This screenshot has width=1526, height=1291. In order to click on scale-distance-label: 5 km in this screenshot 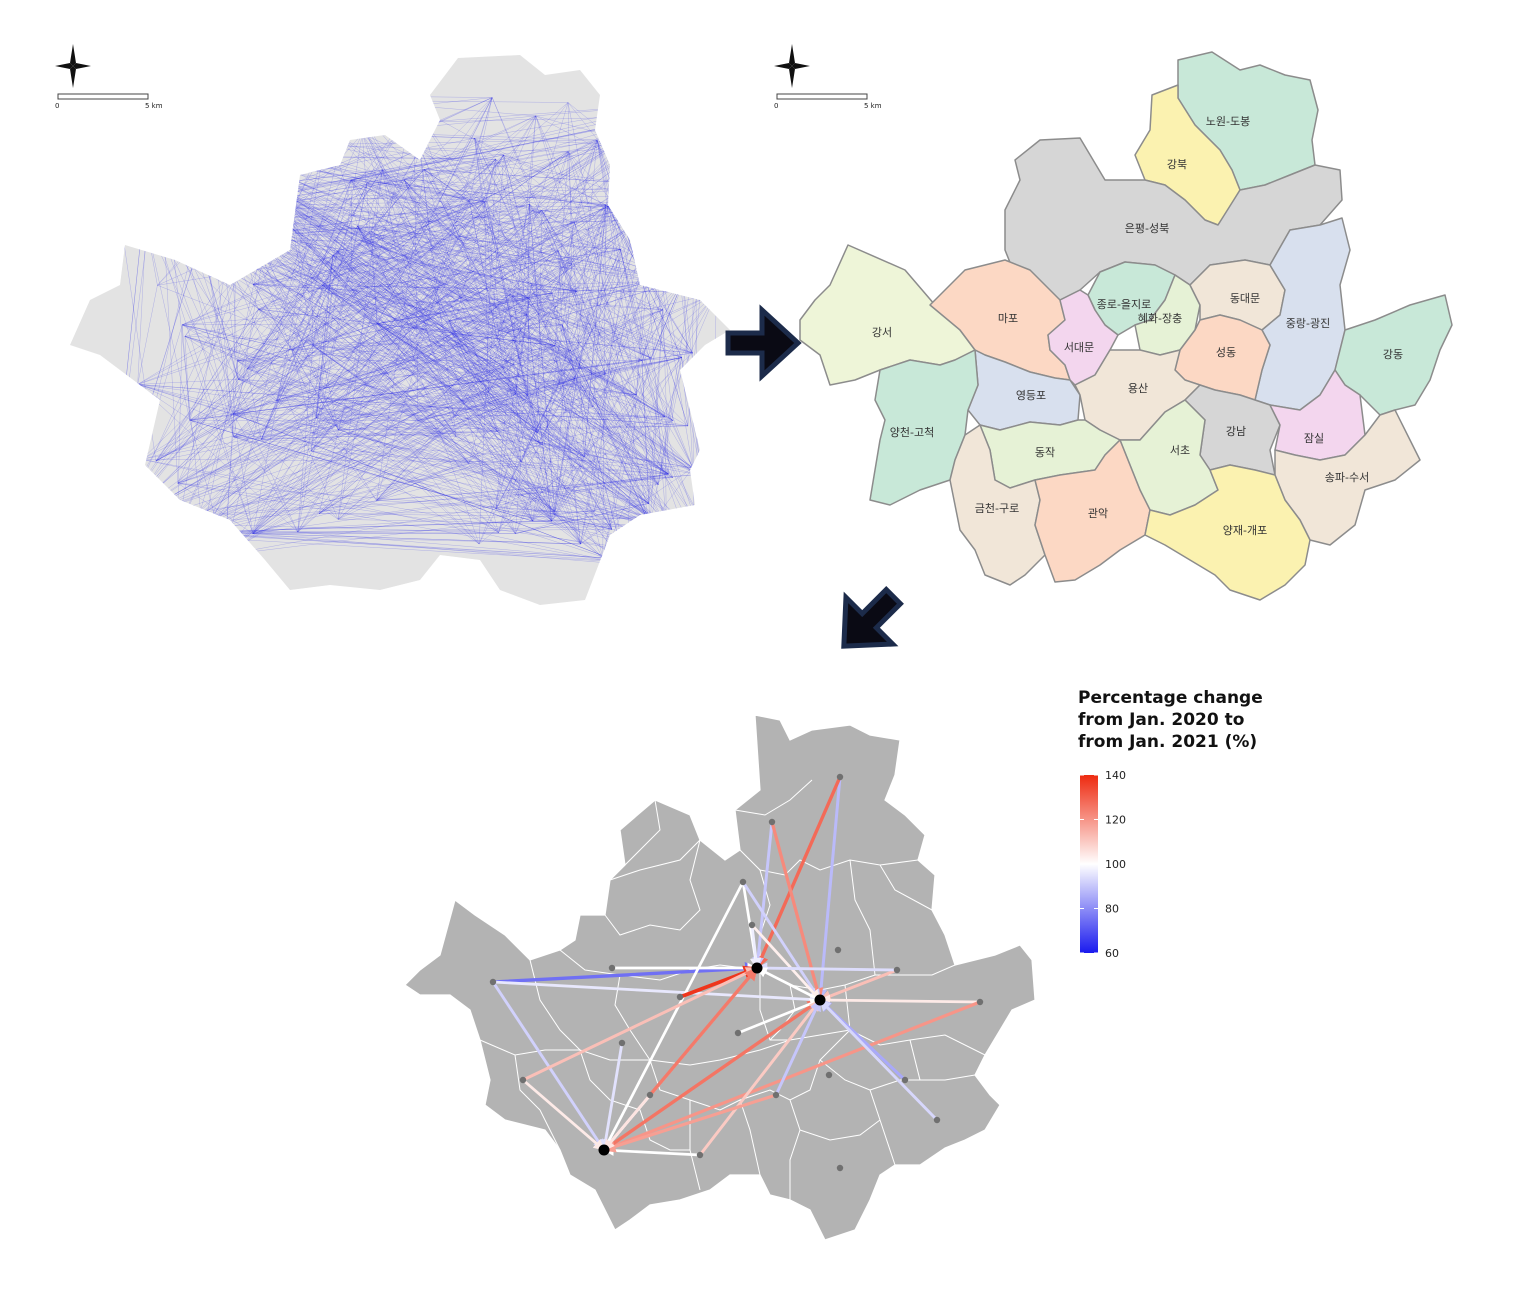, I will do `click(154, 106)`.